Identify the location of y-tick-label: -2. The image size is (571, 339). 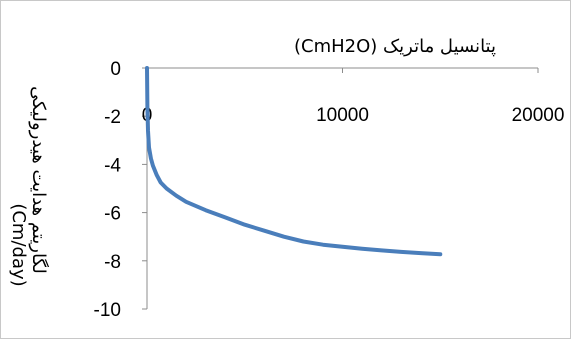
(112, 117).